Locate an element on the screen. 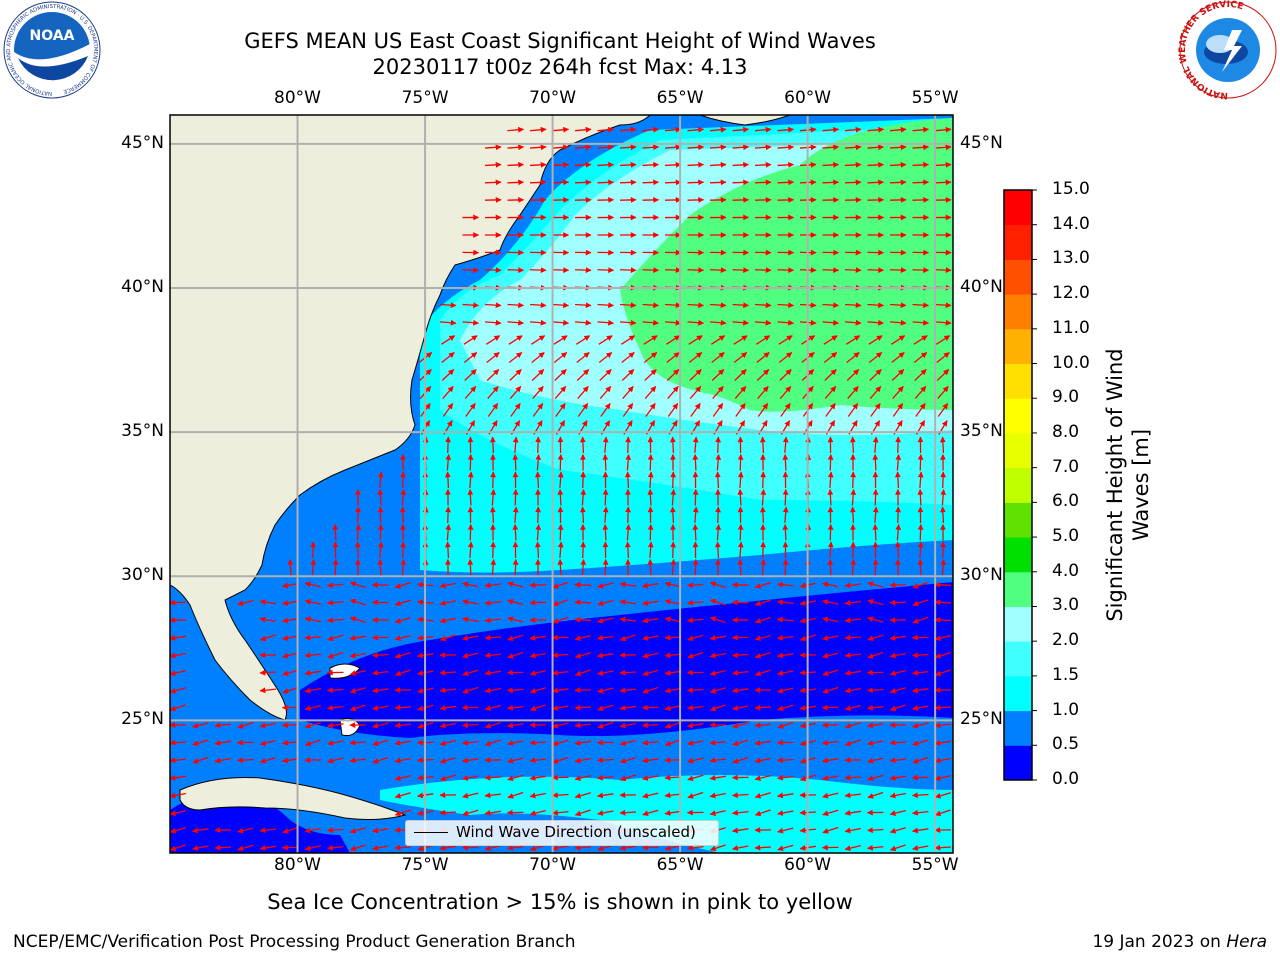 The image size is (1280, 960). colorbar-label-line2: Waves [m] is located at coordinates (1141, 485).